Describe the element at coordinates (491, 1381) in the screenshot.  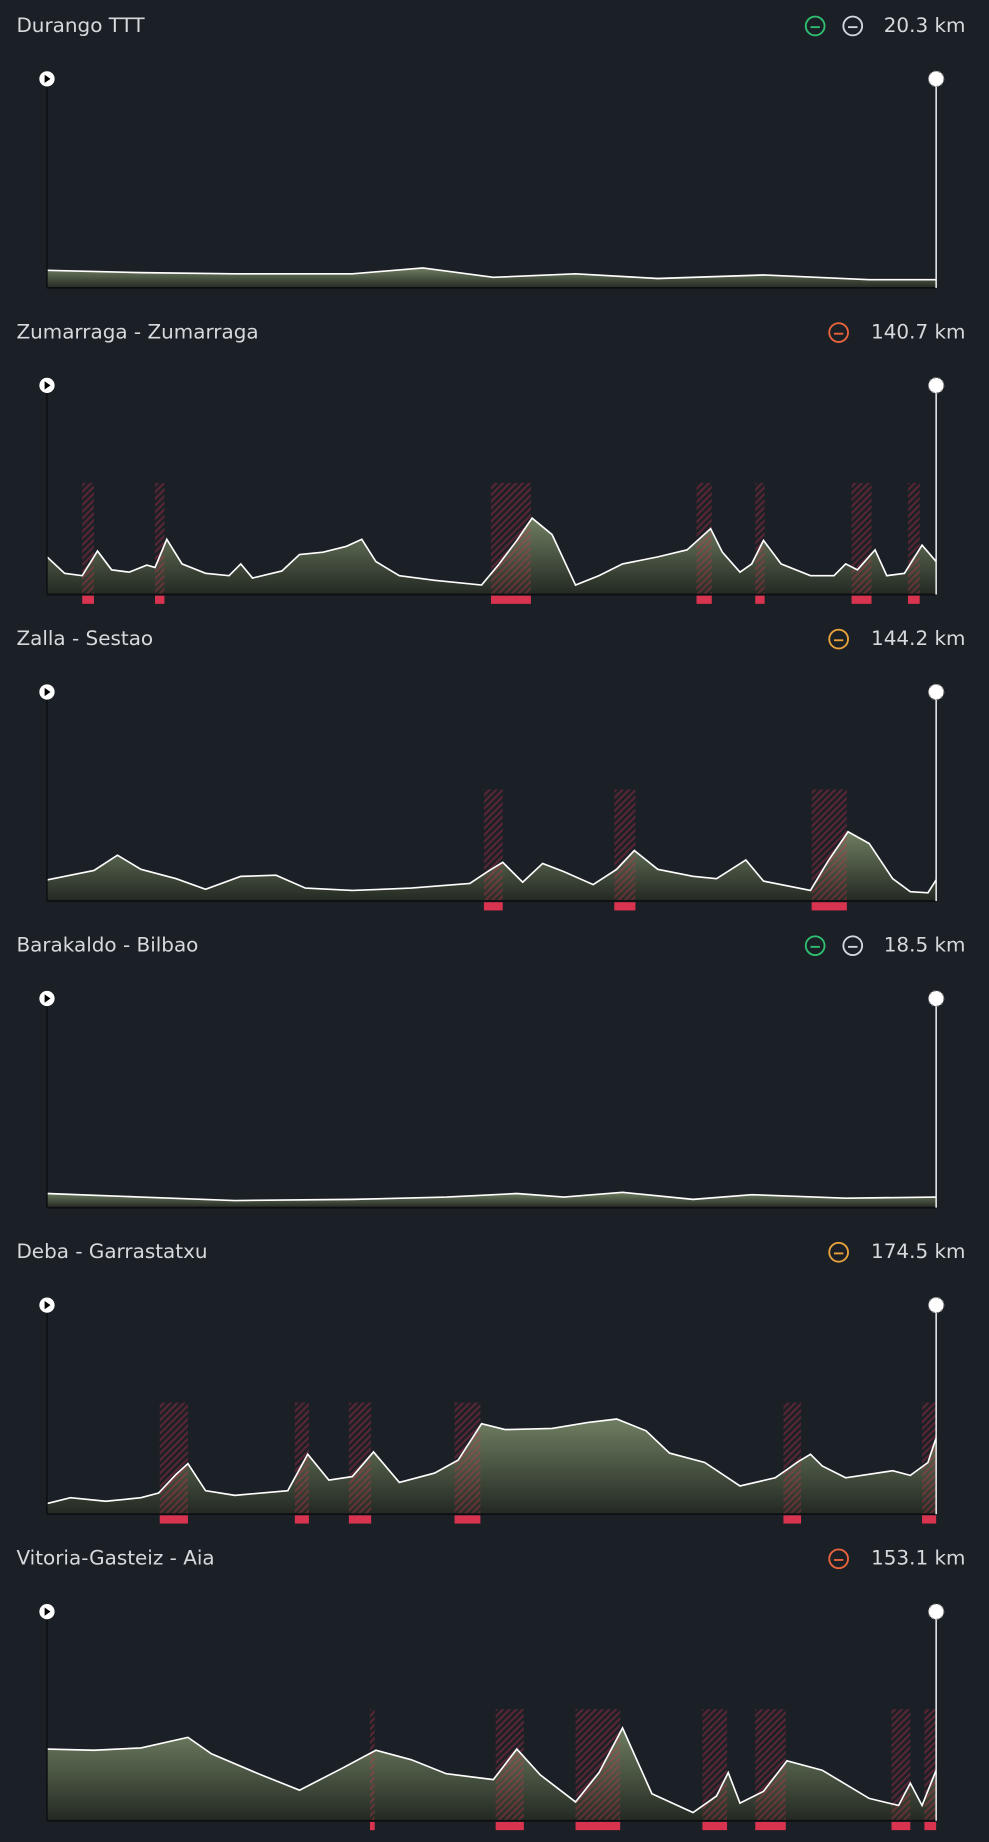
I see `stage-panel: Deba - Garrastatxu 174.5 km` at that location.